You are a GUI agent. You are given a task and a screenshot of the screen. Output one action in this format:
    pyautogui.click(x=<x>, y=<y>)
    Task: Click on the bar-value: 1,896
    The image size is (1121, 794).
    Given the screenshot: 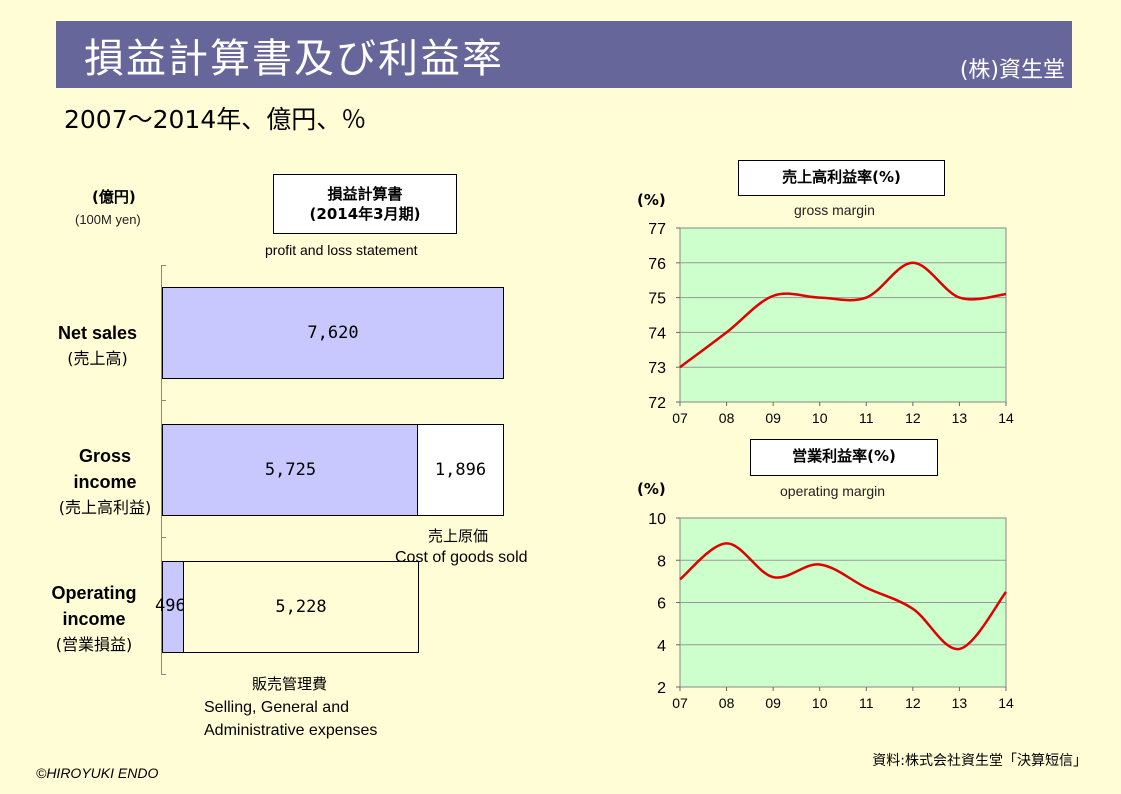 What is the action you would take?
    pyautogui.click(x=460, y=470)
    